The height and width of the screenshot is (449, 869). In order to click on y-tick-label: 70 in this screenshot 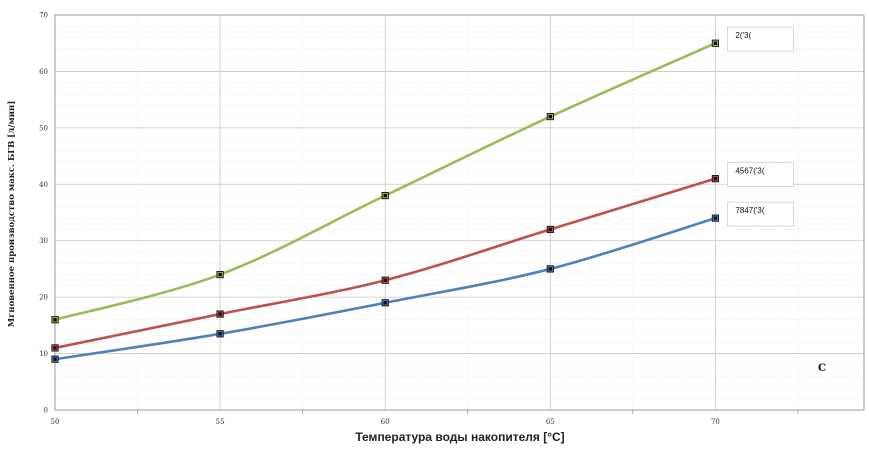, I will do `click(43, 16)`.